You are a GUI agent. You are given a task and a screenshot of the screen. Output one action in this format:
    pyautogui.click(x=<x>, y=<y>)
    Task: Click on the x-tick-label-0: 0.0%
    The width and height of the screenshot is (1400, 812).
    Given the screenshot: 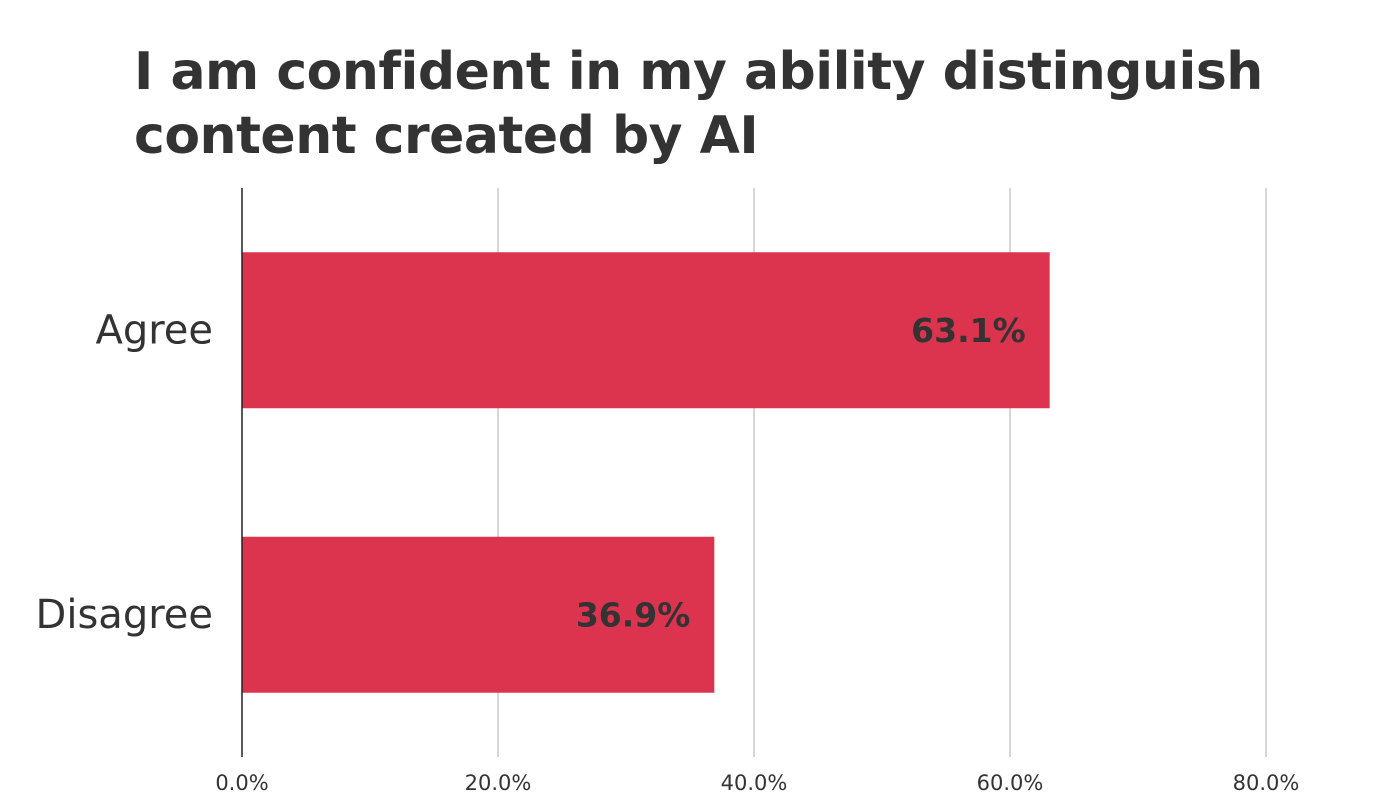 What is the action you would take?
    pyautogui.click(x=241, y=783)
    